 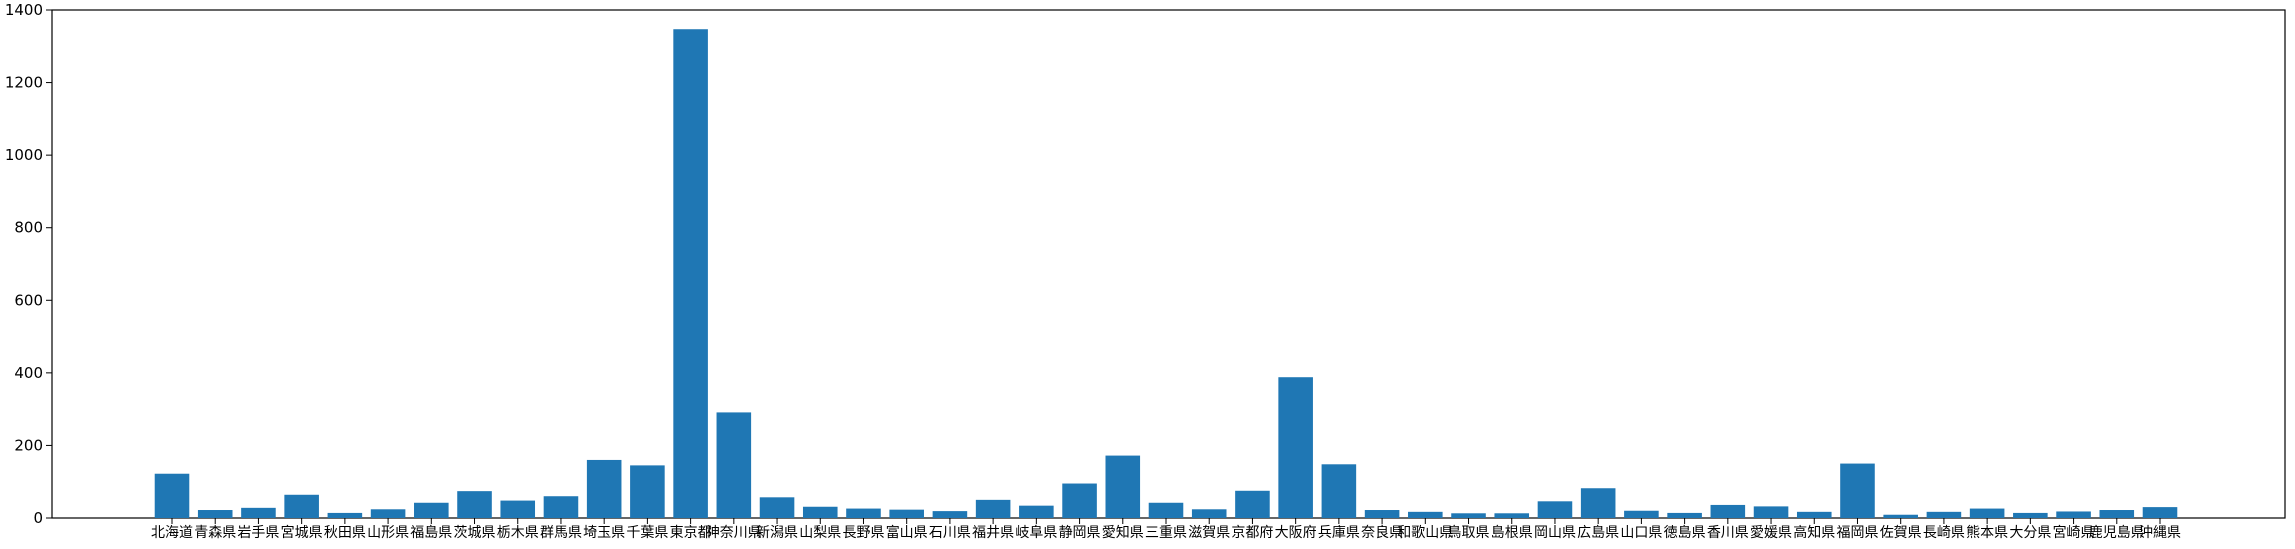 What do you see at coordinates (1469, 533) in the screenshot?
I see `x-tick-label: 鳥取県` at bounding box center [1469, 533].